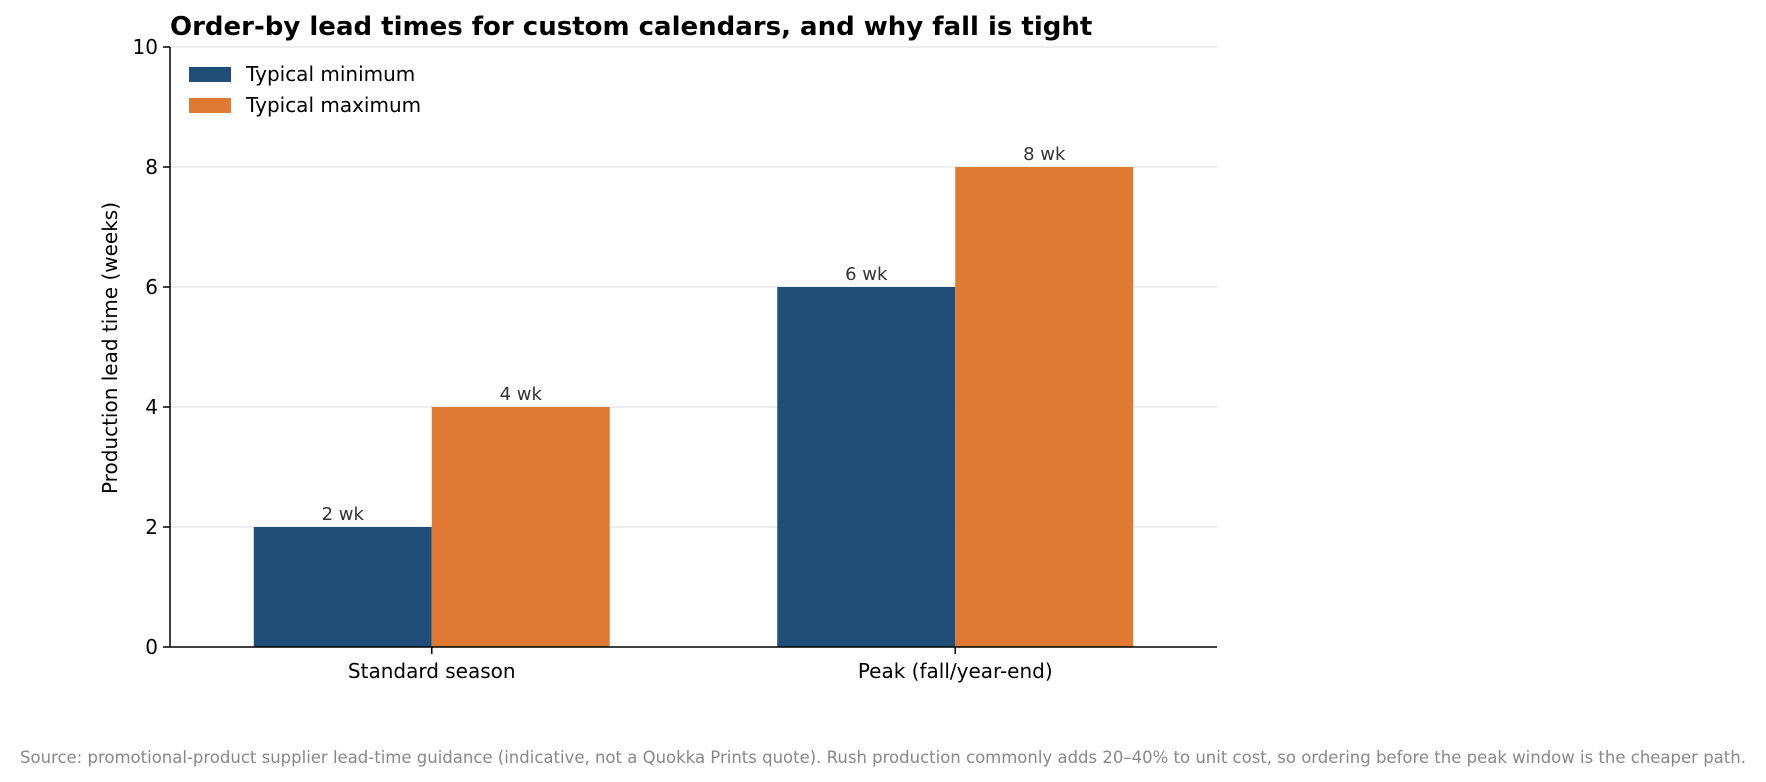  Describe the element at coordinates (151, 647) in the screenshot. I see `y-tick-label: 0` at that location.